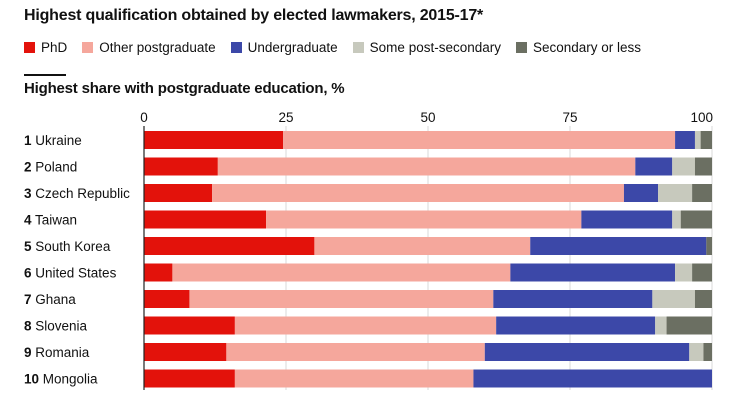  Describe the element at coordinates (157, 47) in the screenshot. I see `legend-label-other-postgraduate: Other postgraduate` at that location.